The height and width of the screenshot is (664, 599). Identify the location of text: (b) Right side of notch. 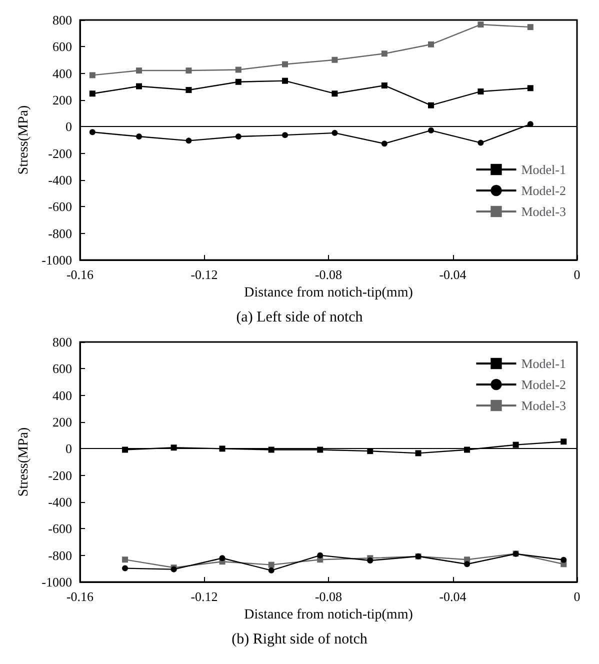
(300, 640).